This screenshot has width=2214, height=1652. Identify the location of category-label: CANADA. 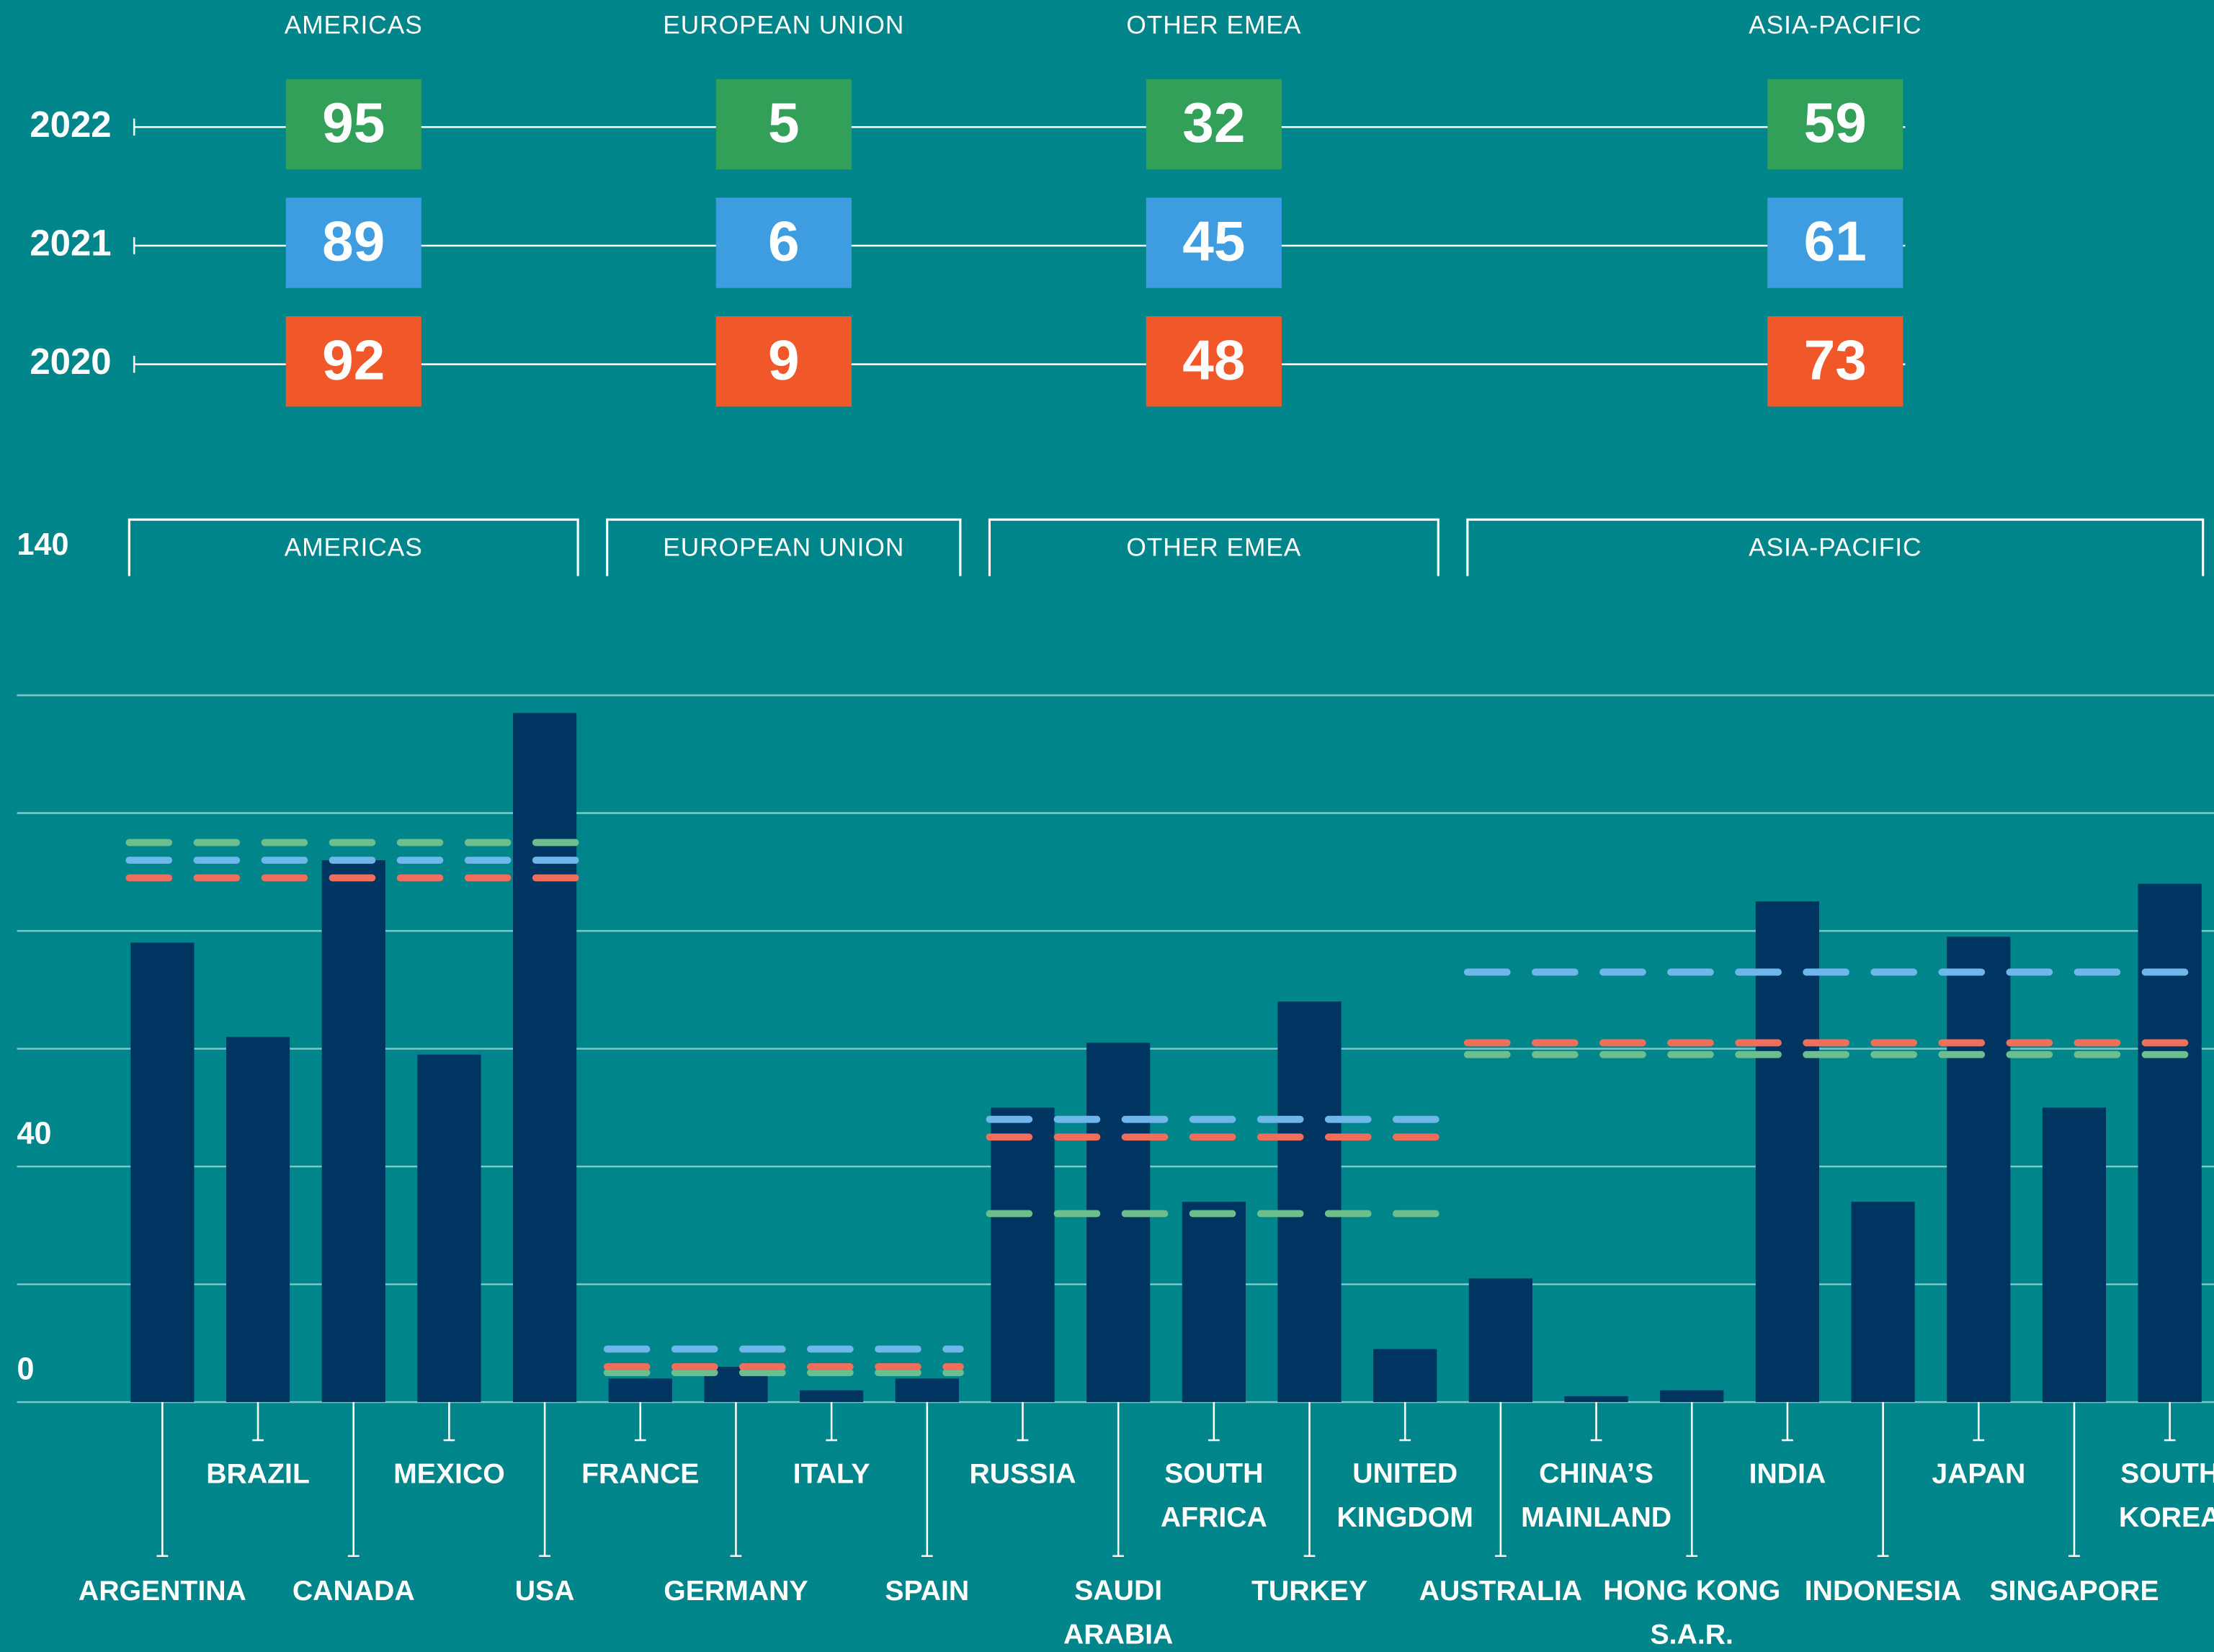
(354, 1591).